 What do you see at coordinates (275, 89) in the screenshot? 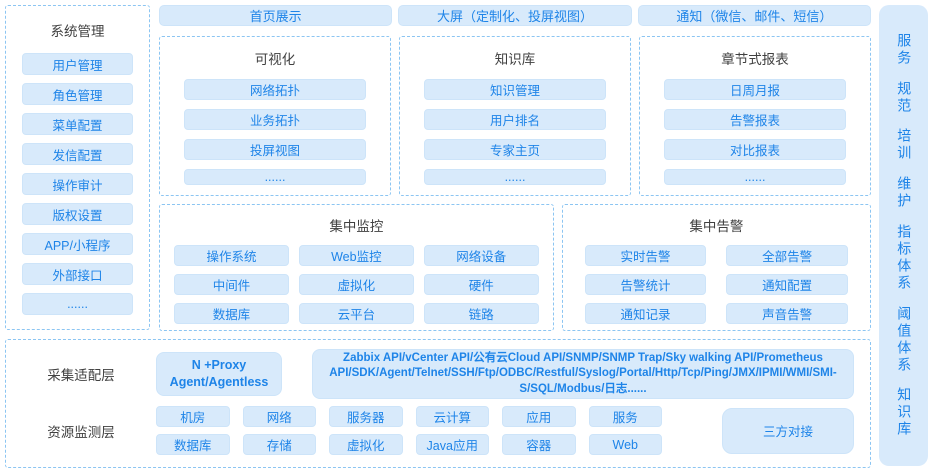
I see `network-topology-button: 网络拓扑` at bounding box center [275, 89].